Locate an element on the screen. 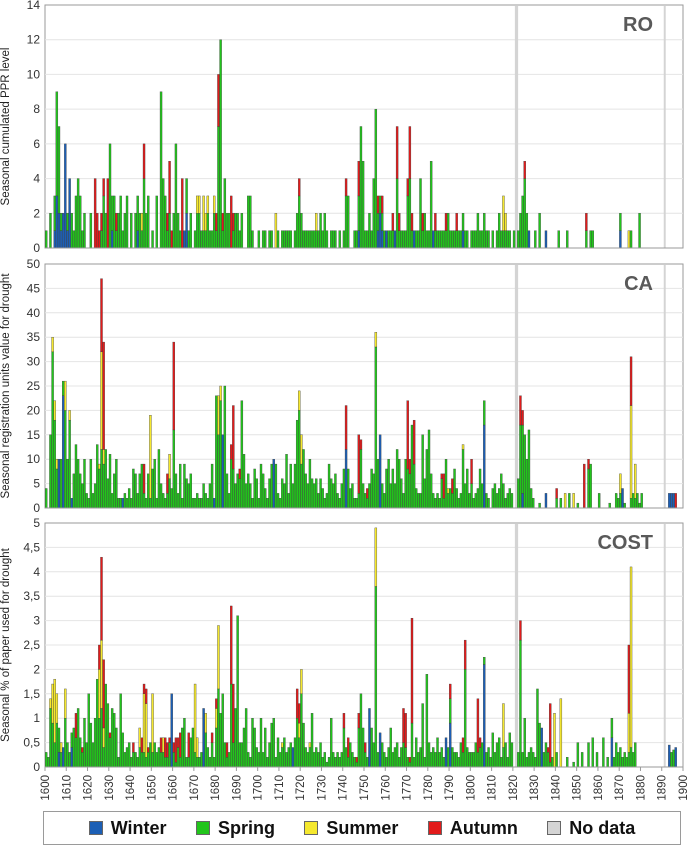  legend-item-no-data: No data is located at coordinates (591, 828).